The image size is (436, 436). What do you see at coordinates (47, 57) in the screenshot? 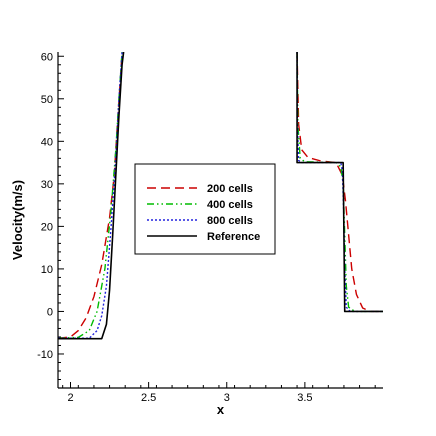
I see `y-tick-label: 60` at bounding box center [47, 57].